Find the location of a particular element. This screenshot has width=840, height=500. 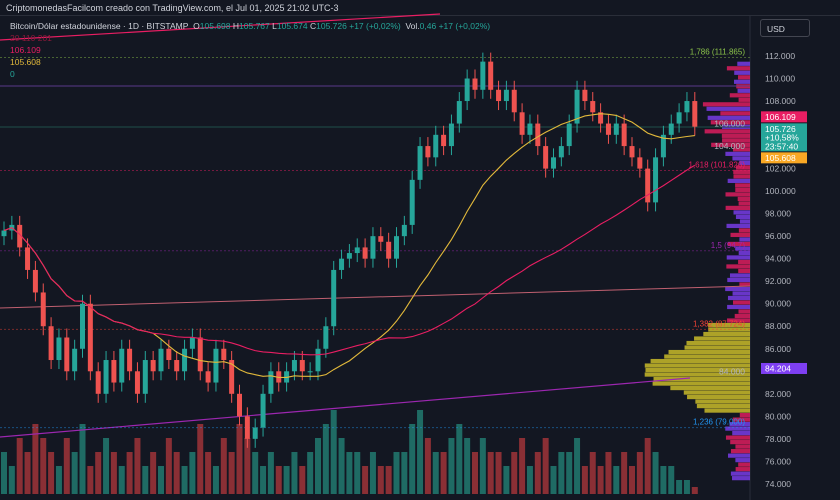

price-tick-label: 92.000 is located at coordinates (778, 281).